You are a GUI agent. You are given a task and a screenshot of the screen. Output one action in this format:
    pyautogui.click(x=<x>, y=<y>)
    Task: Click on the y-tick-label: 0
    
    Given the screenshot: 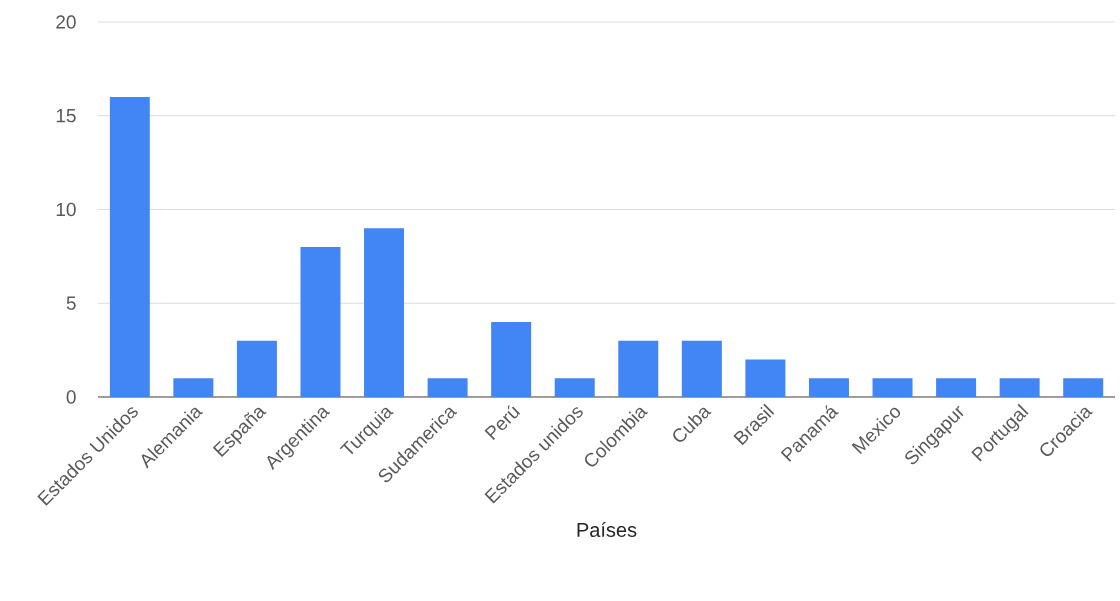 What is the action you would take?
    pyautogui.click(x=71, y=397)
    